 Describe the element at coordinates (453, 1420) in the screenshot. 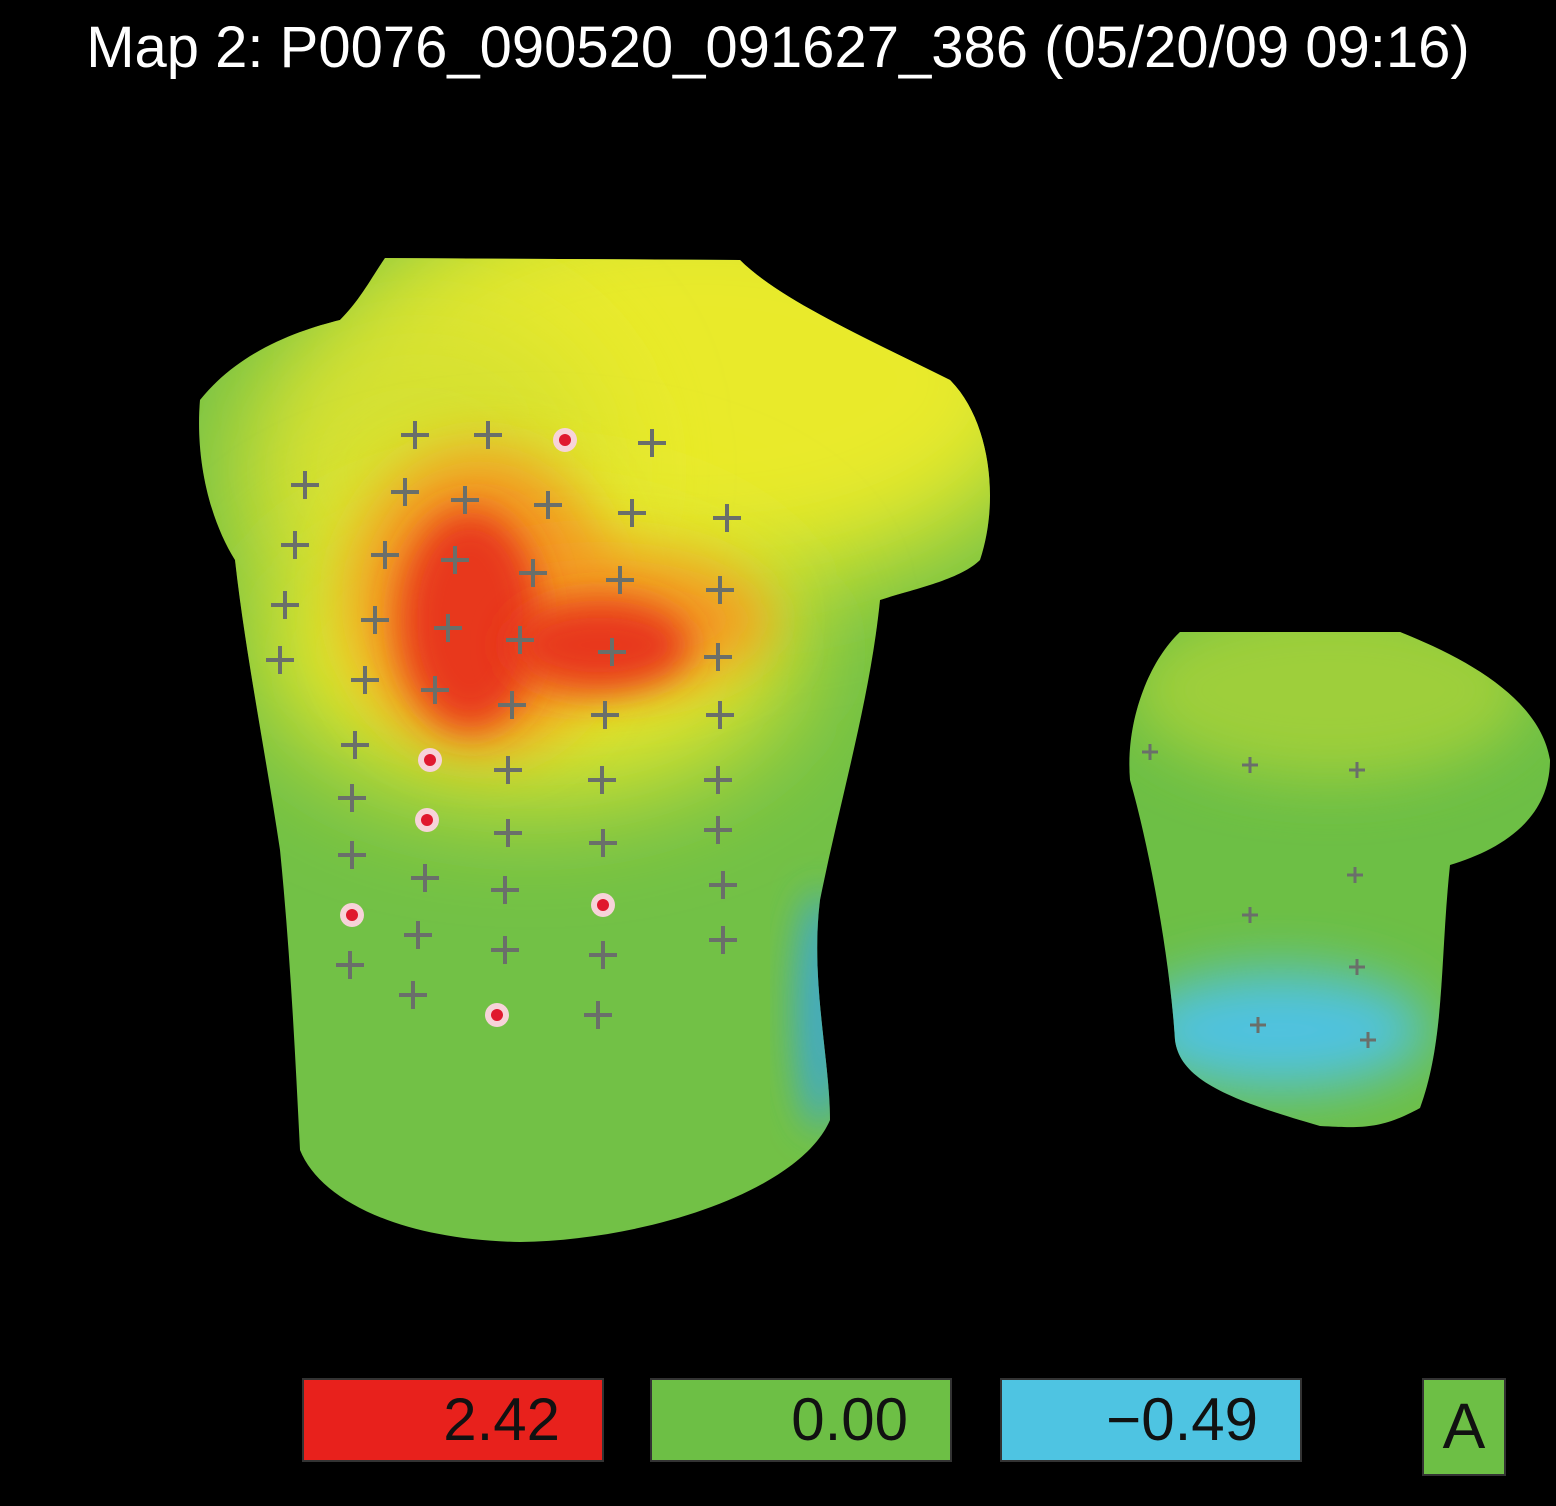

I see `scale-max-value: 2.42` at that location.